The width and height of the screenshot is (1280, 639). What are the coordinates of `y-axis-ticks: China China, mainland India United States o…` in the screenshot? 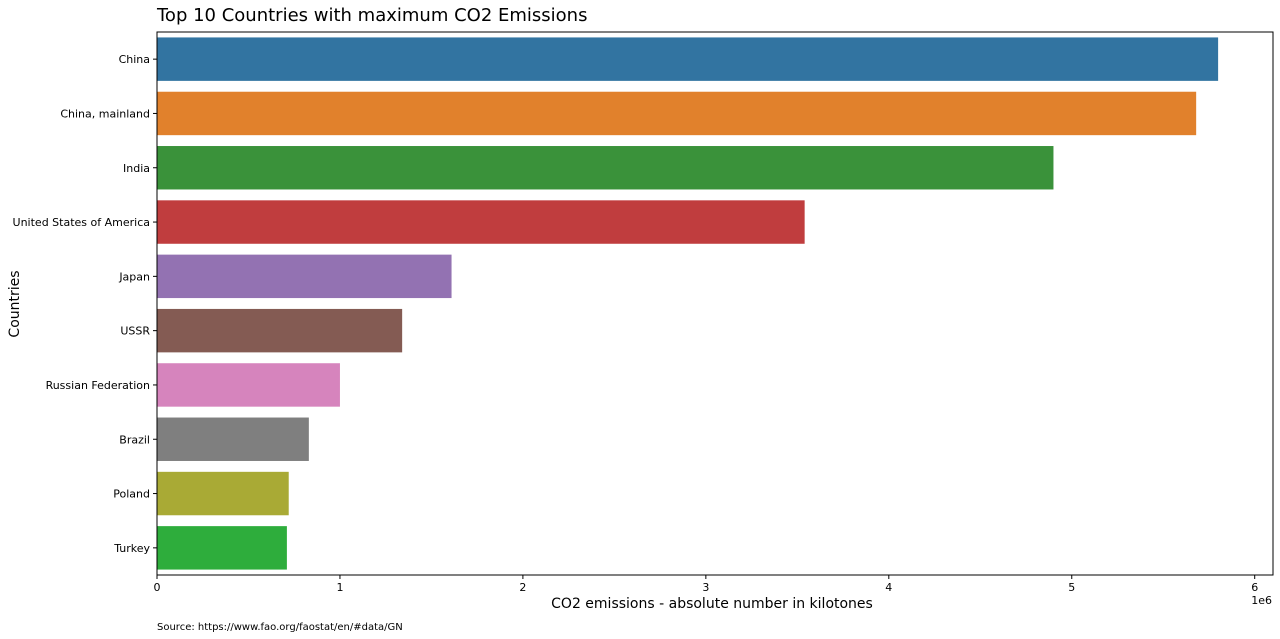 It's located at (85, 304).